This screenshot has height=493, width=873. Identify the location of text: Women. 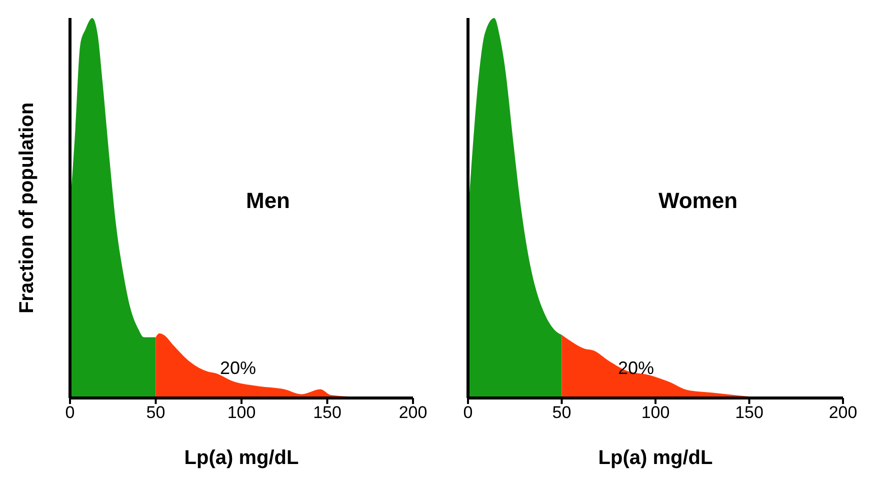
(698, 201).